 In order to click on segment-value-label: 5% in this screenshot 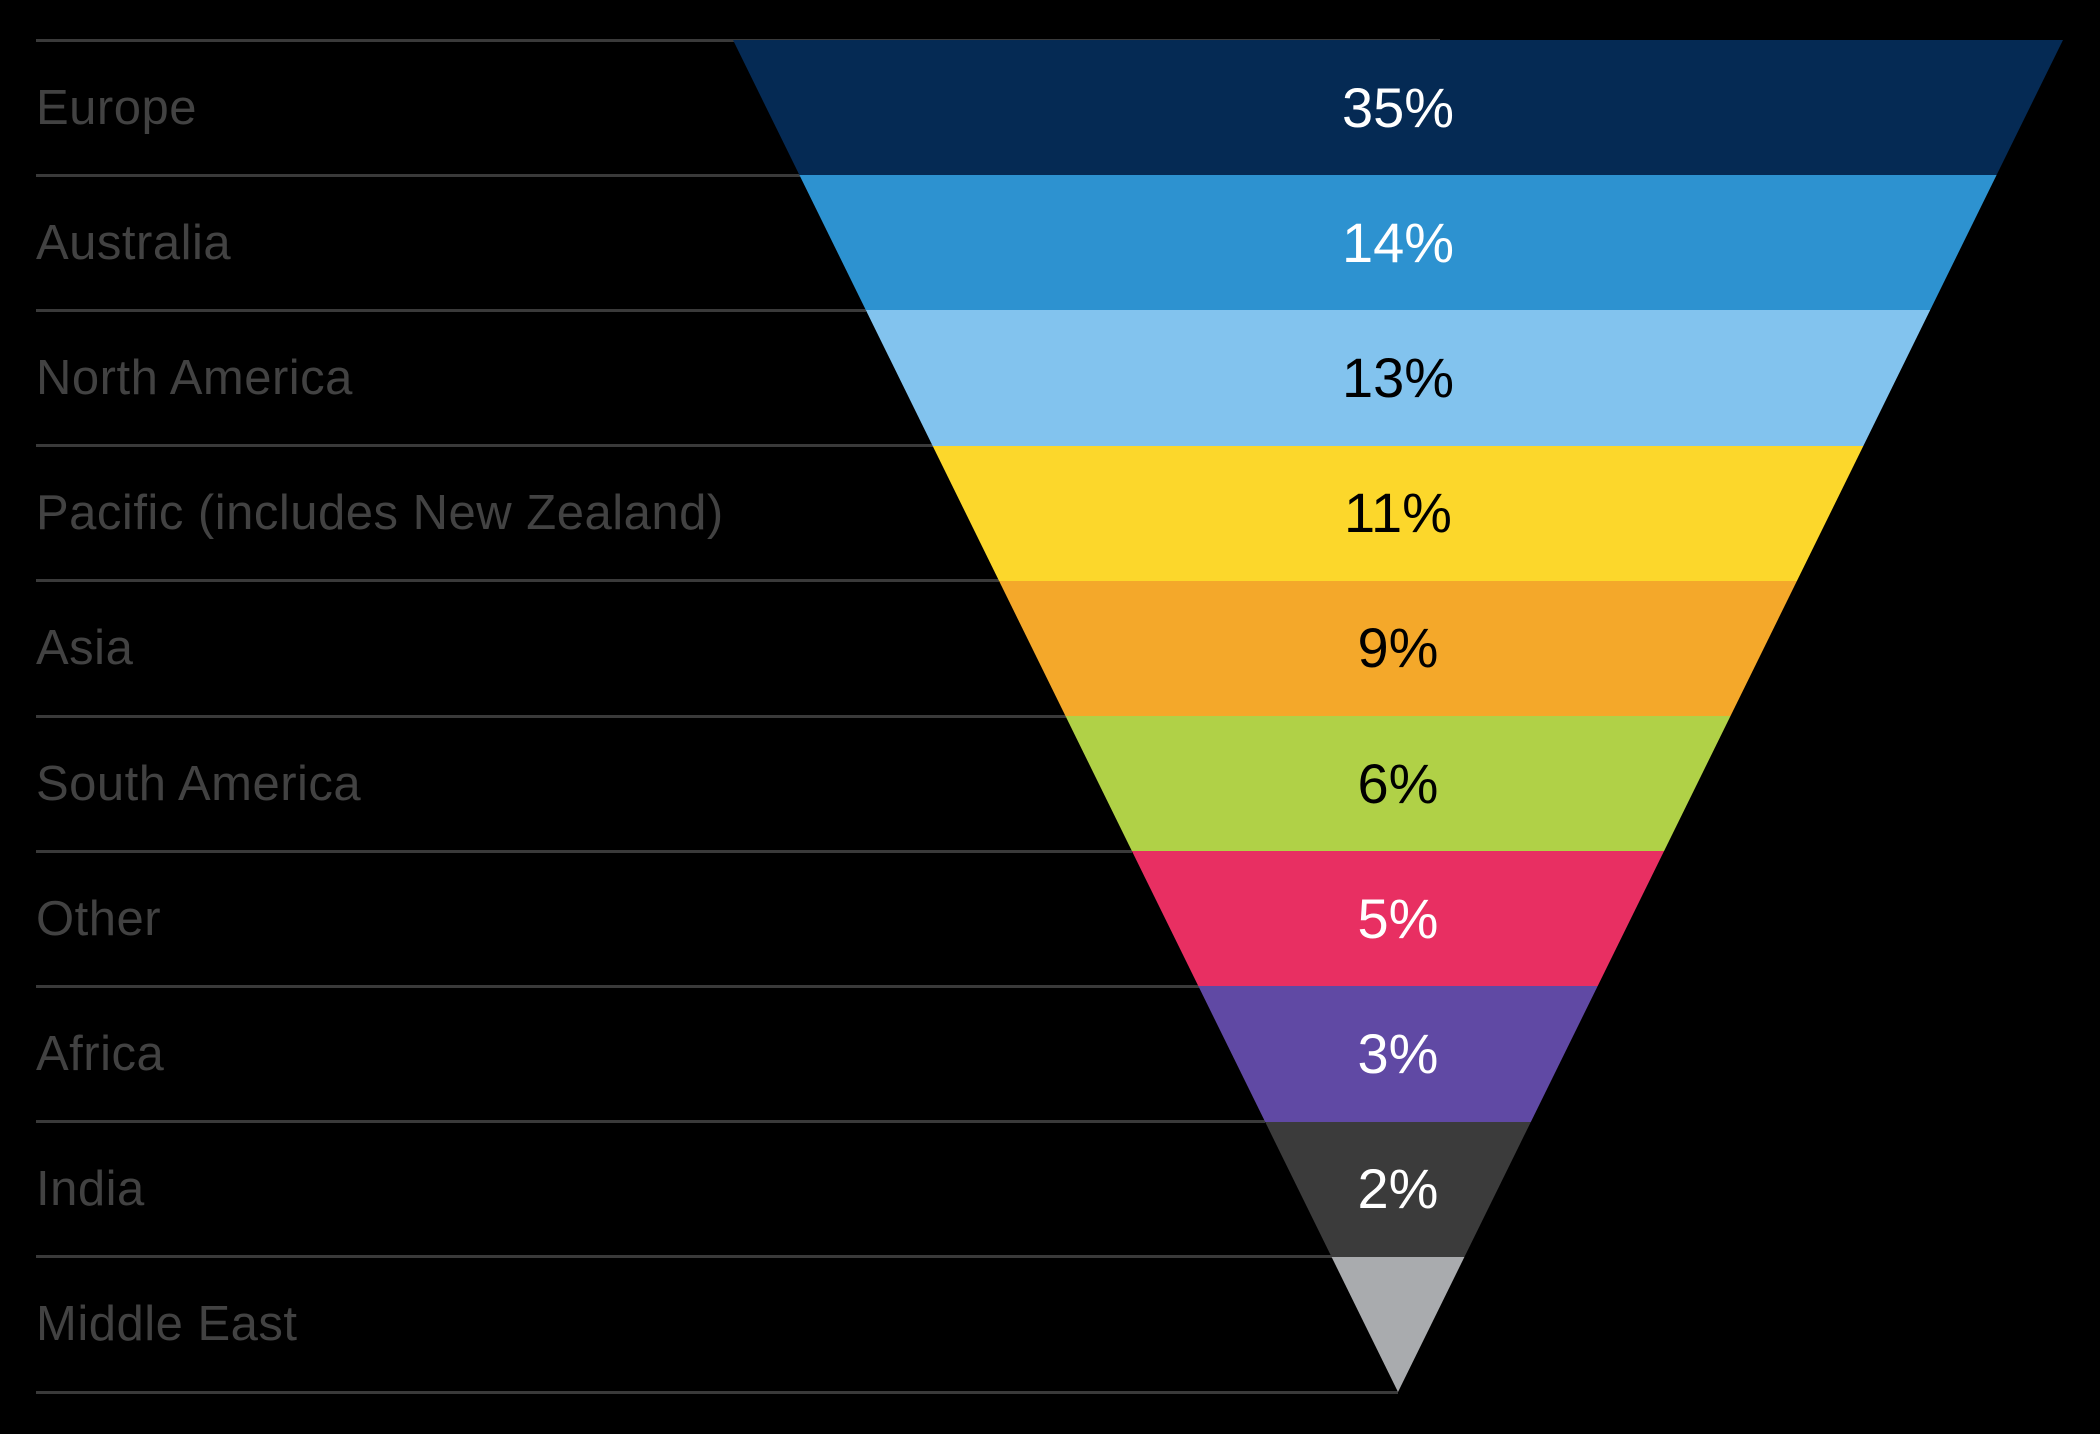, I will do `click(1398, 918)`.